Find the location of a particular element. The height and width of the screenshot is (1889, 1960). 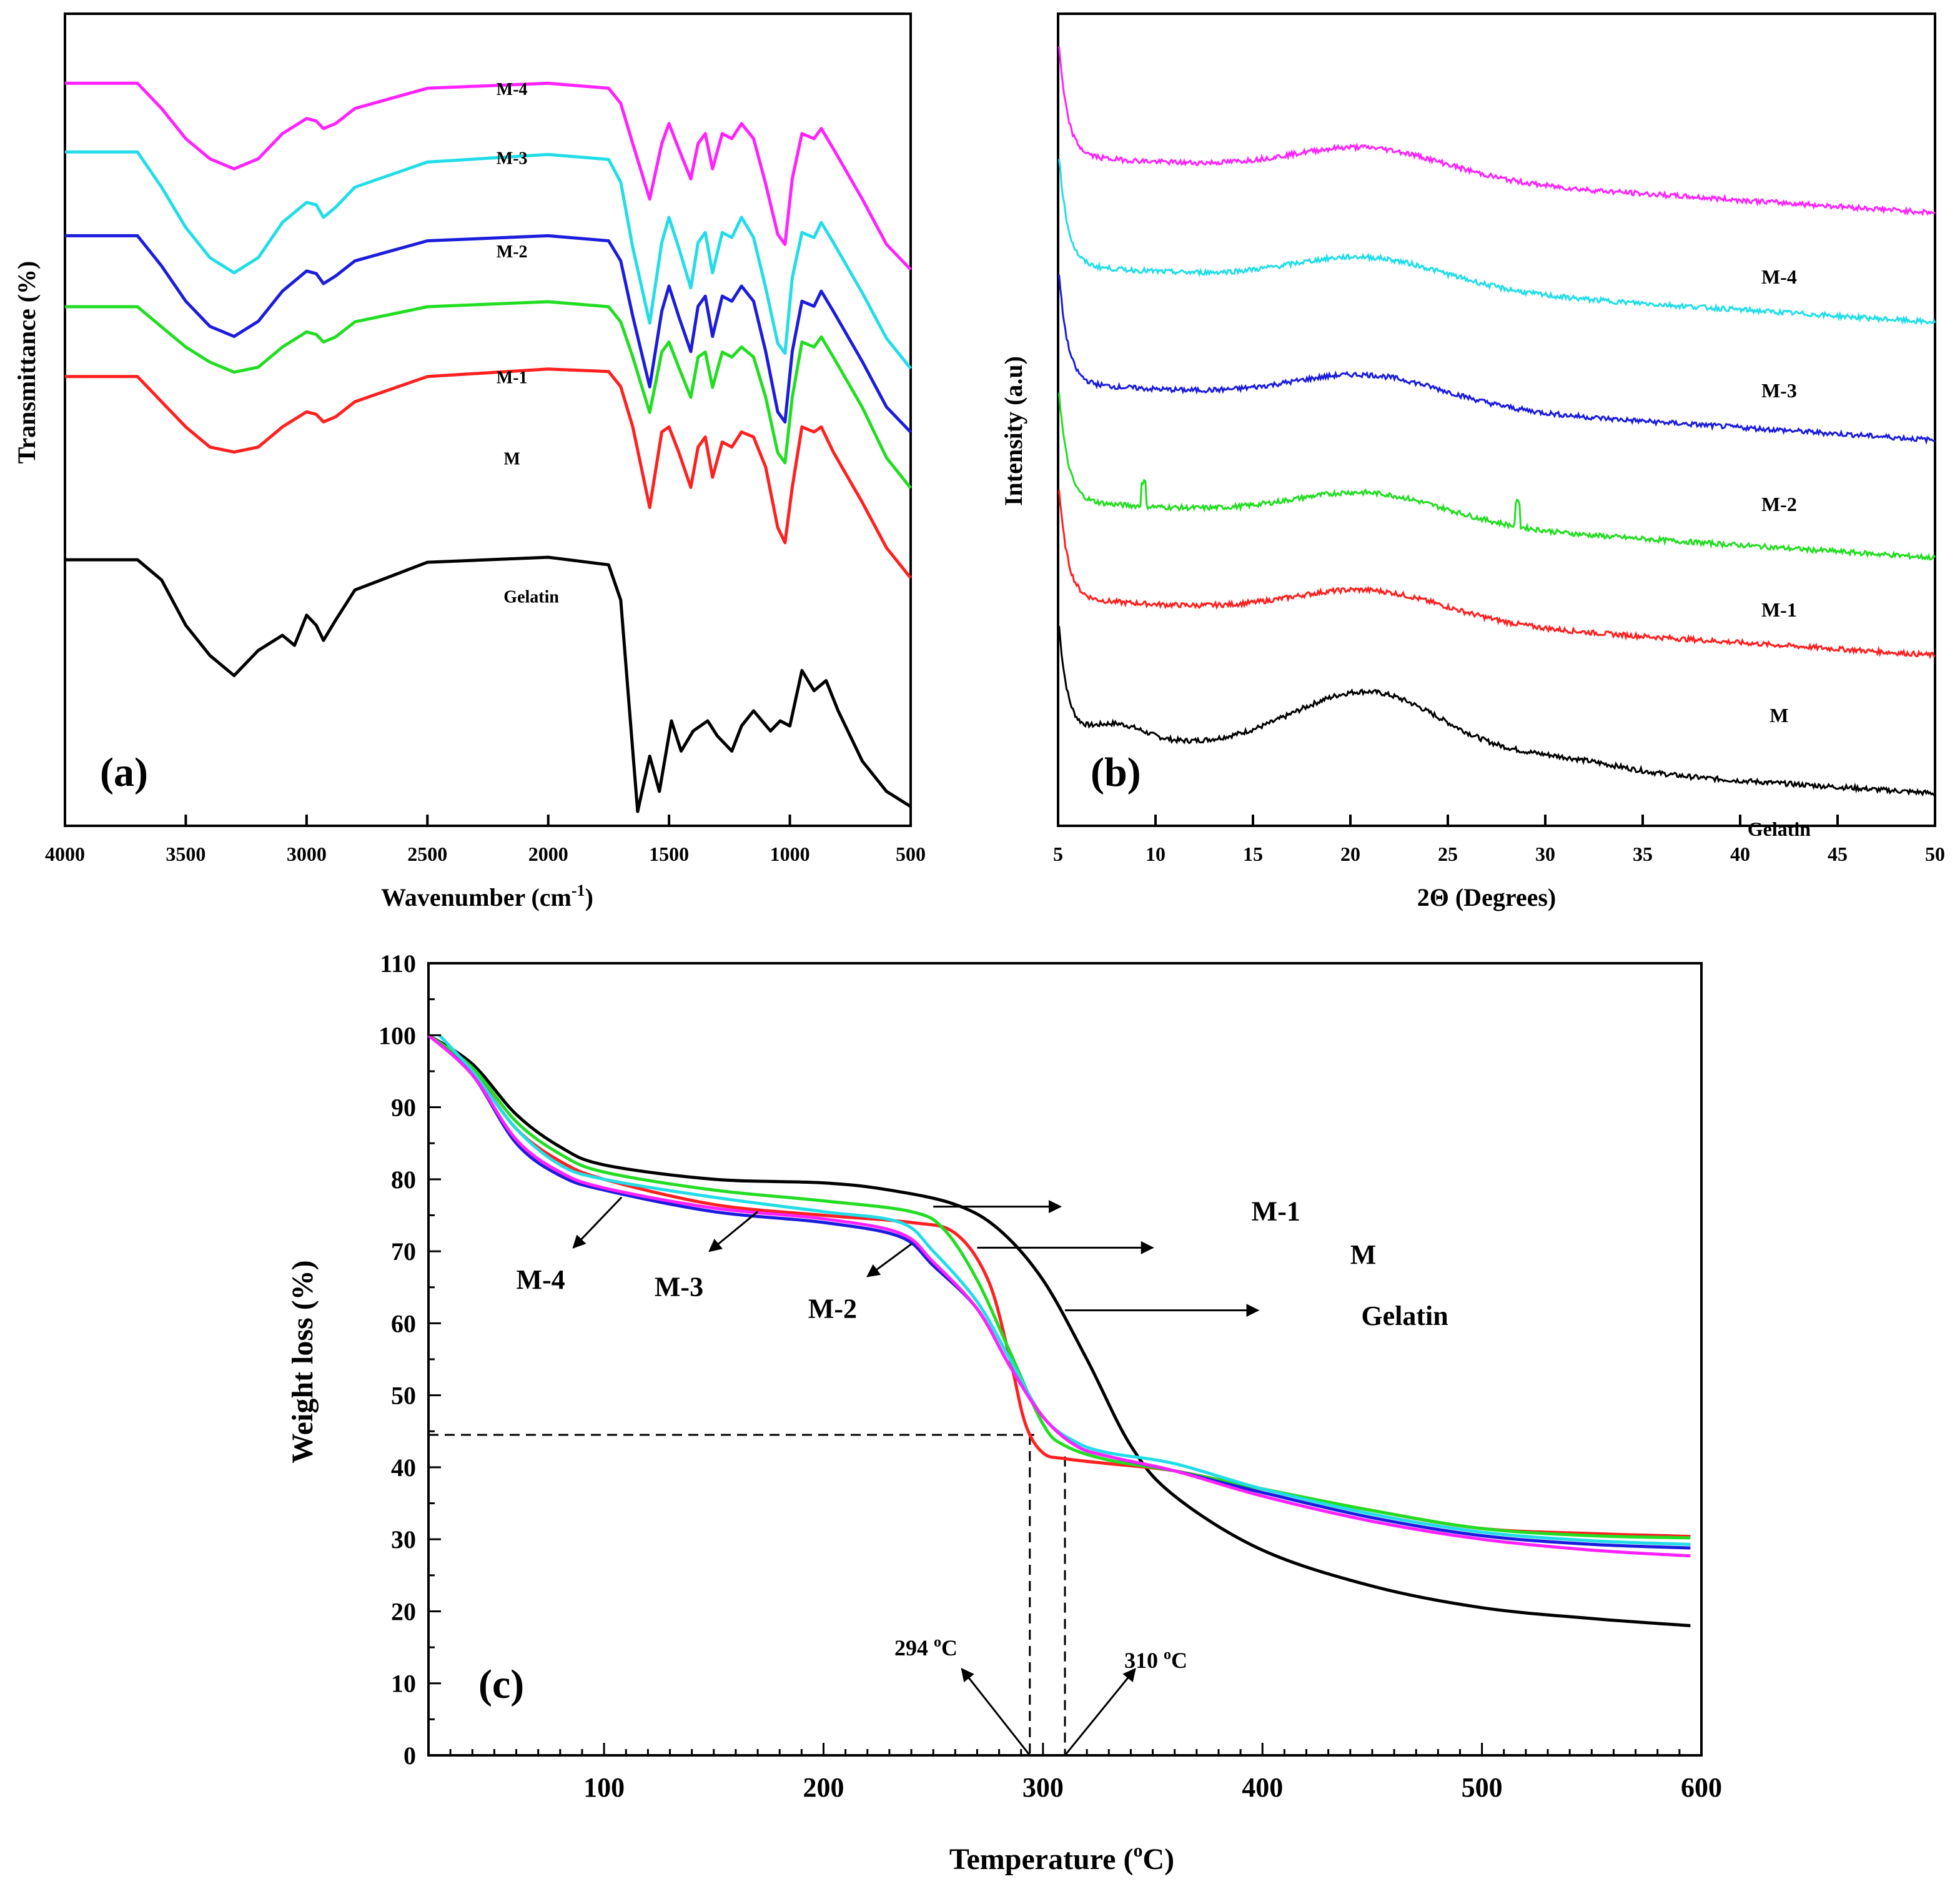

ftir-label-m-1: M-1 is located at coordinates (512, 378).